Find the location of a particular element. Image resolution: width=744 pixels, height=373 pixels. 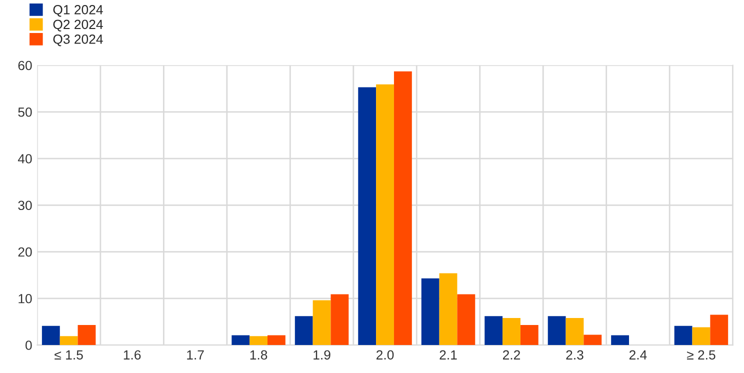

y-tick-label: 50 is located at coordinates (25, 112).